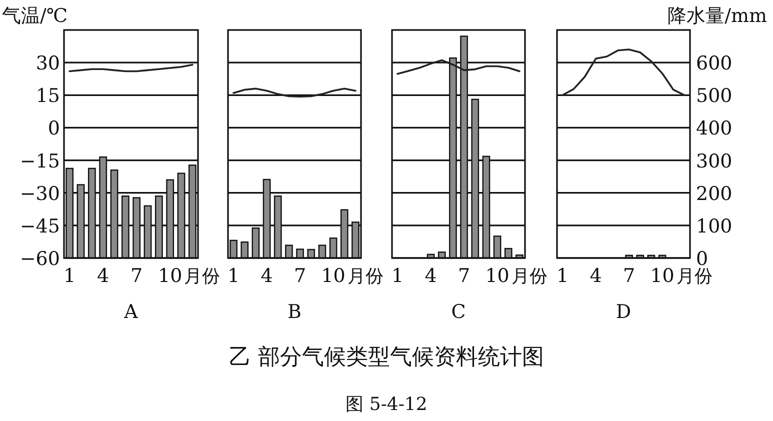  I want to click on text: B, so click(295, 312).